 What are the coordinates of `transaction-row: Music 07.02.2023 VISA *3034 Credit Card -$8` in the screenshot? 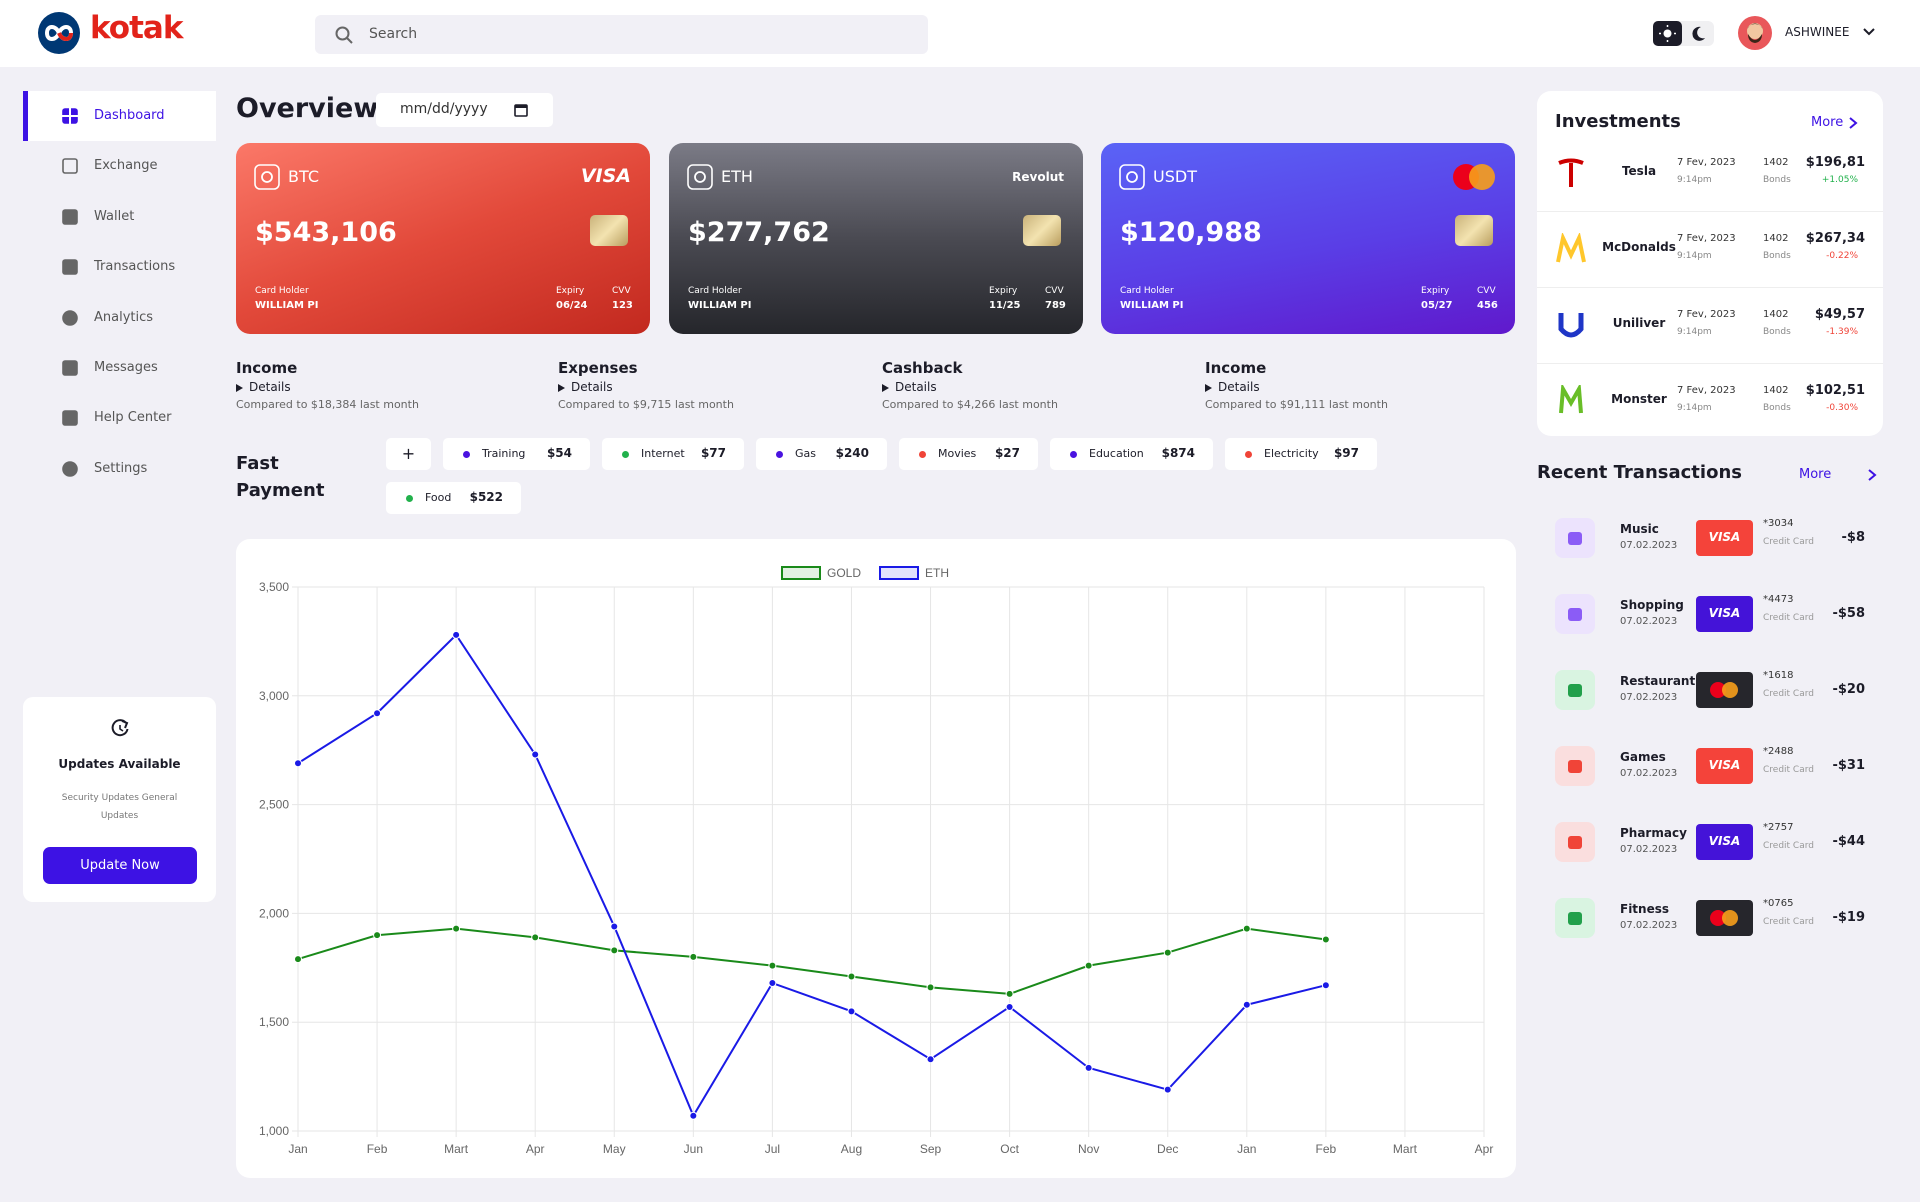 It's located at (1710, 546).